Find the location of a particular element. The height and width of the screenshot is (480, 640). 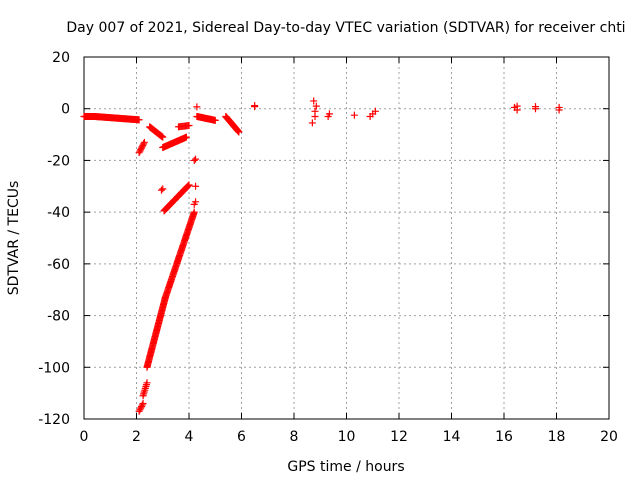

x-tick-label: 12 is located at coordinates (399, 437).